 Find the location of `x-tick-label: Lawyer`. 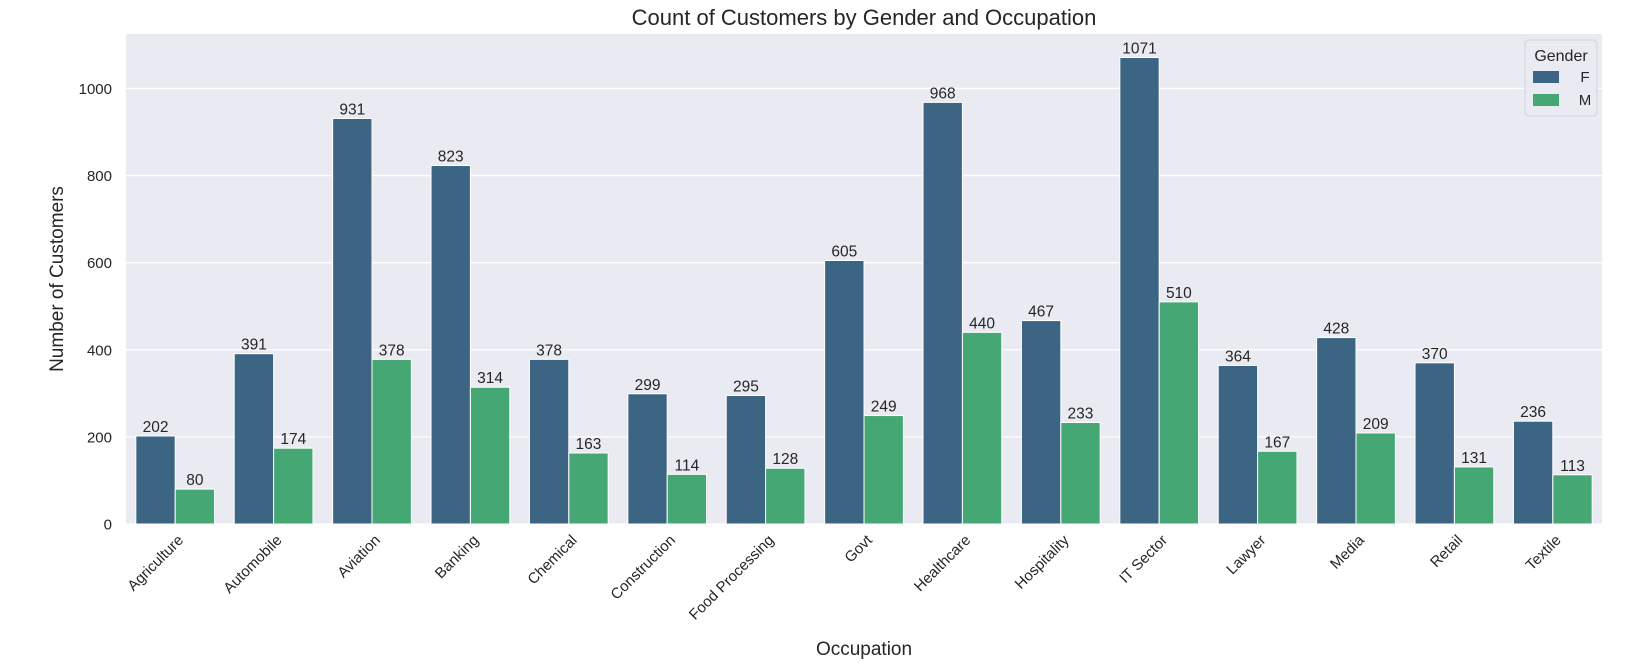

x-tick-label: Lawyer is located at coordinates (1246, 555).